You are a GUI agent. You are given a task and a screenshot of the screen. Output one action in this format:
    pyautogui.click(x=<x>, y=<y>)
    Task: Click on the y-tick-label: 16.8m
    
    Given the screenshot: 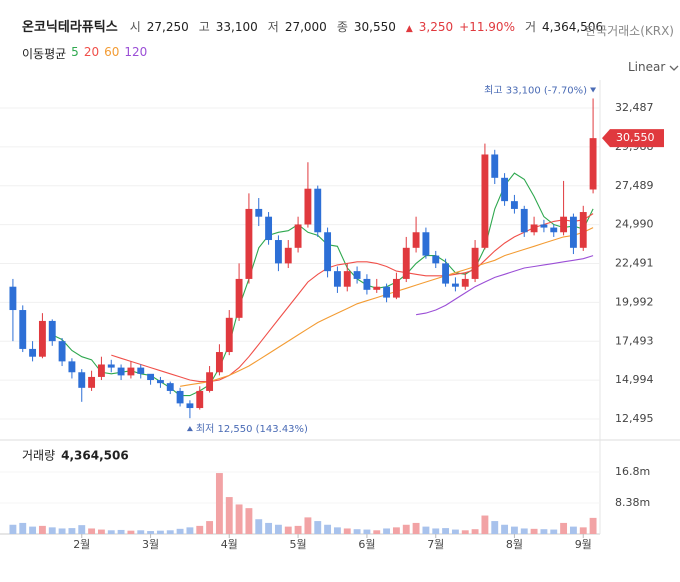 What is the action you would take?
    pyautogui.click(x=632, y=471)
    